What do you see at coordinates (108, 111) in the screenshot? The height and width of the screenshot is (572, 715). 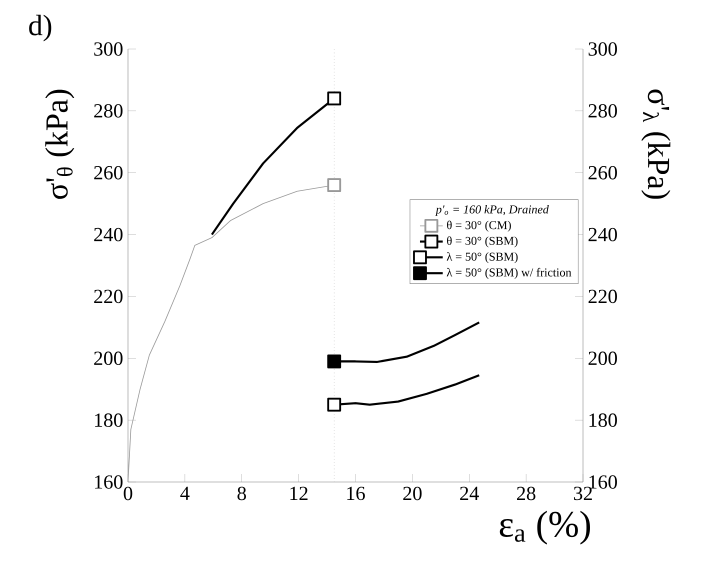 I see `y-tick-label: 280` at bounding box center [108, 111].